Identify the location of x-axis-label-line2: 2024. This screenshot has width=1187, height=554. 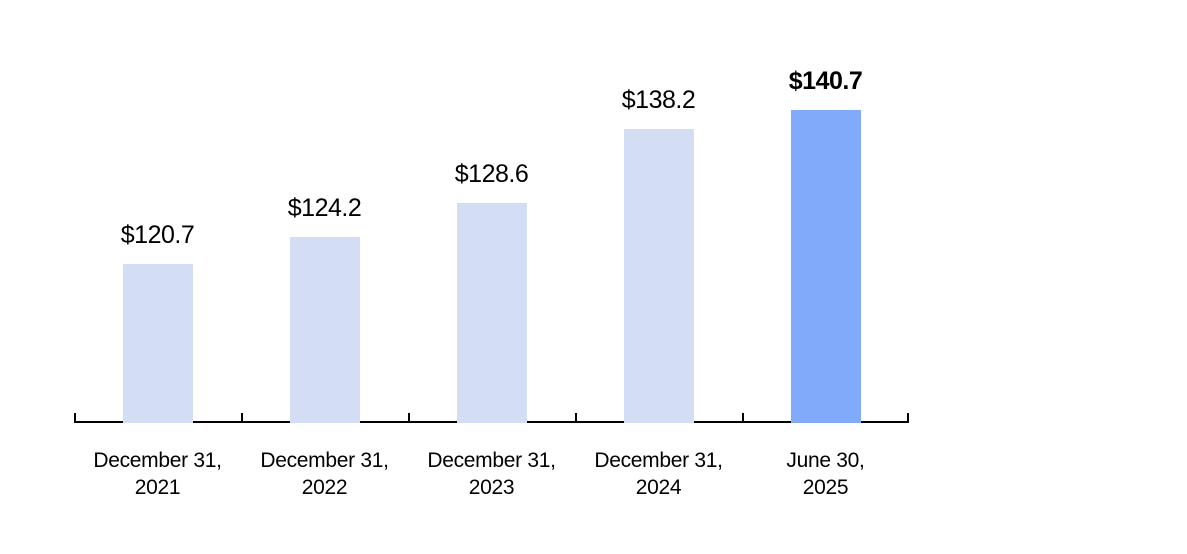
(658, 487).